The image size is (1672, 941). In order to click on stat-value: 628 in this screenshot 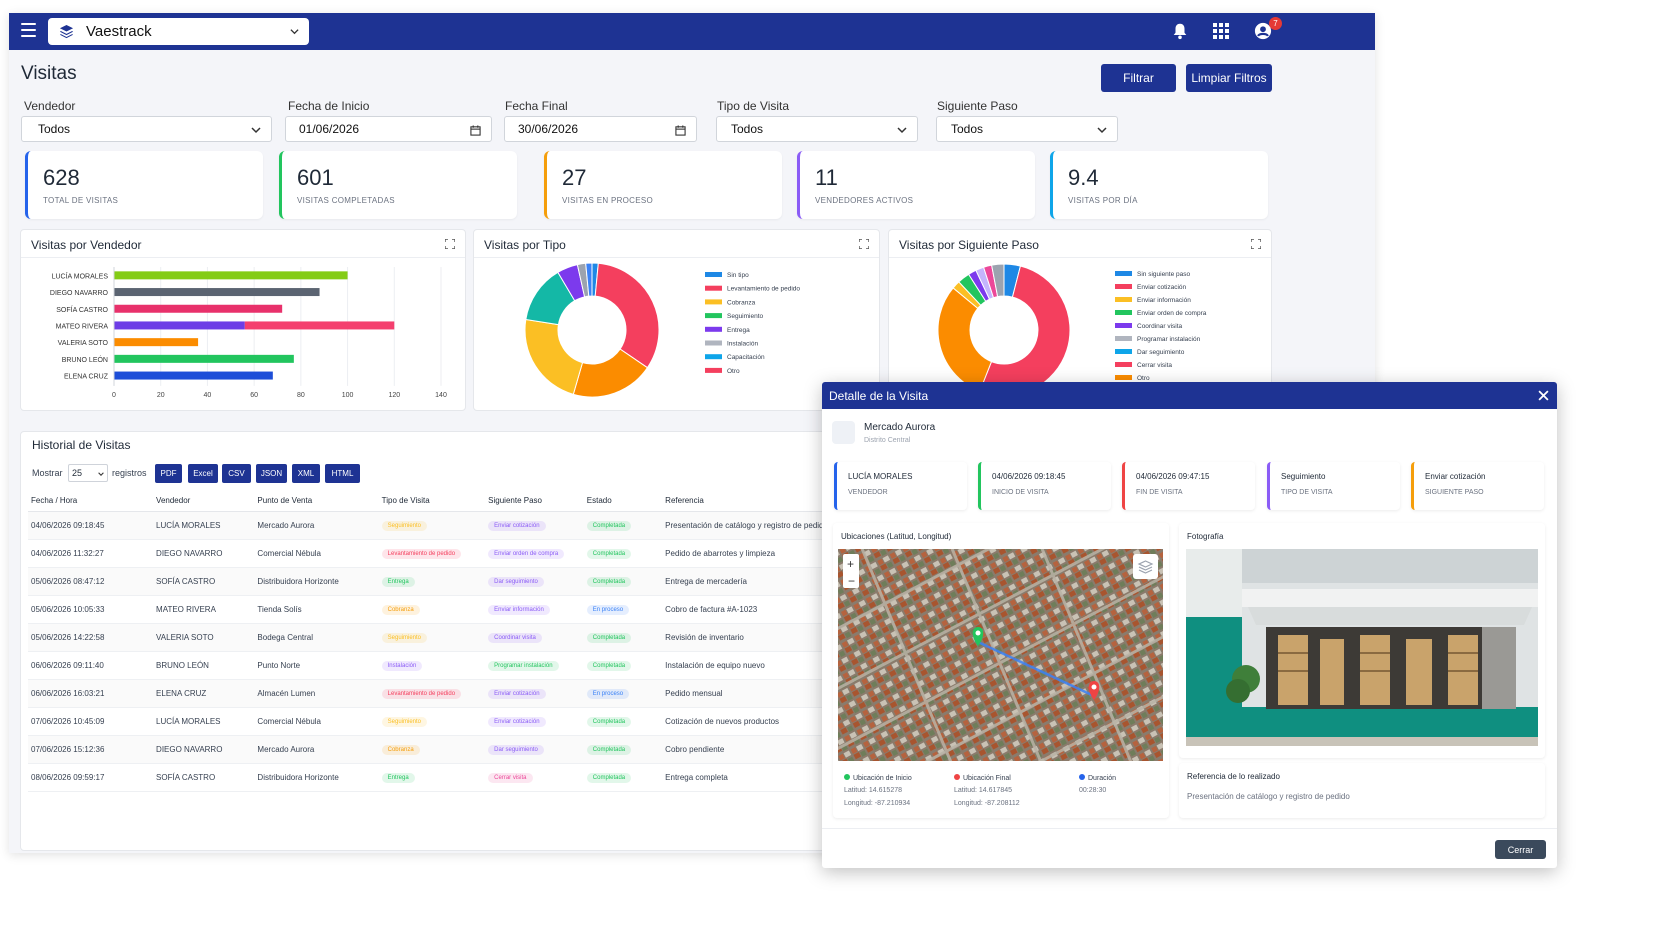, I will do `click(61, 177)`.